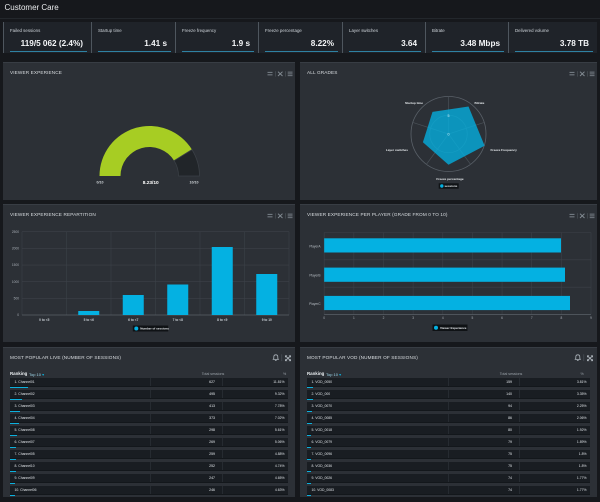  I want to click on svg-text: 8, so click(561, 318).